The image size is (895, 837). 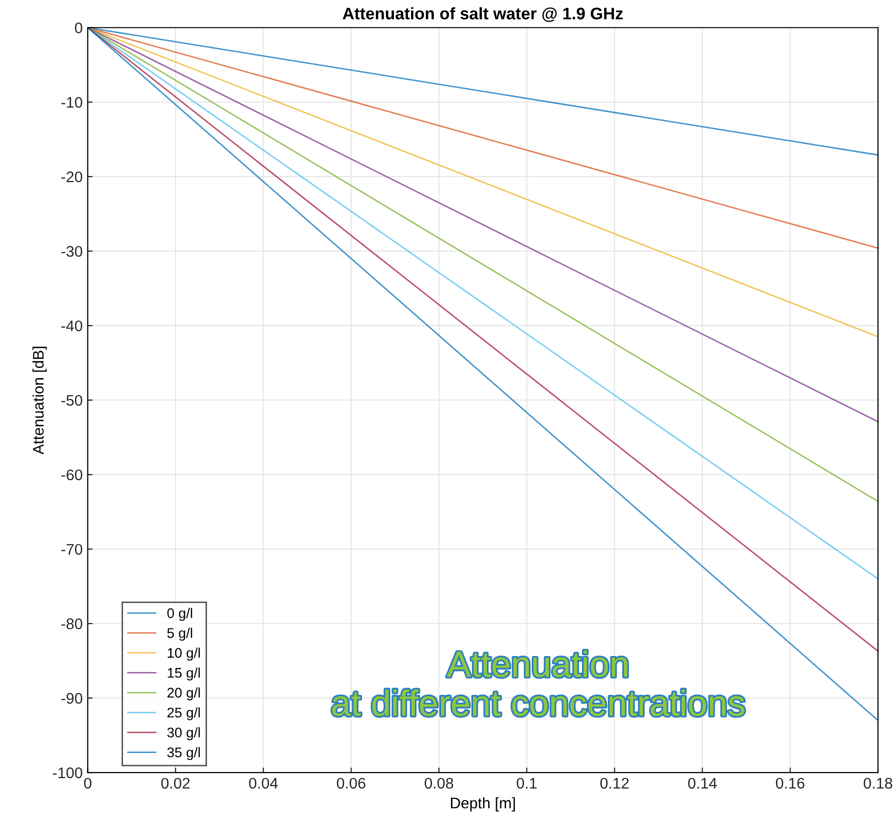 I want to click on y-tick-label: 0, so click(x=78, y=28).